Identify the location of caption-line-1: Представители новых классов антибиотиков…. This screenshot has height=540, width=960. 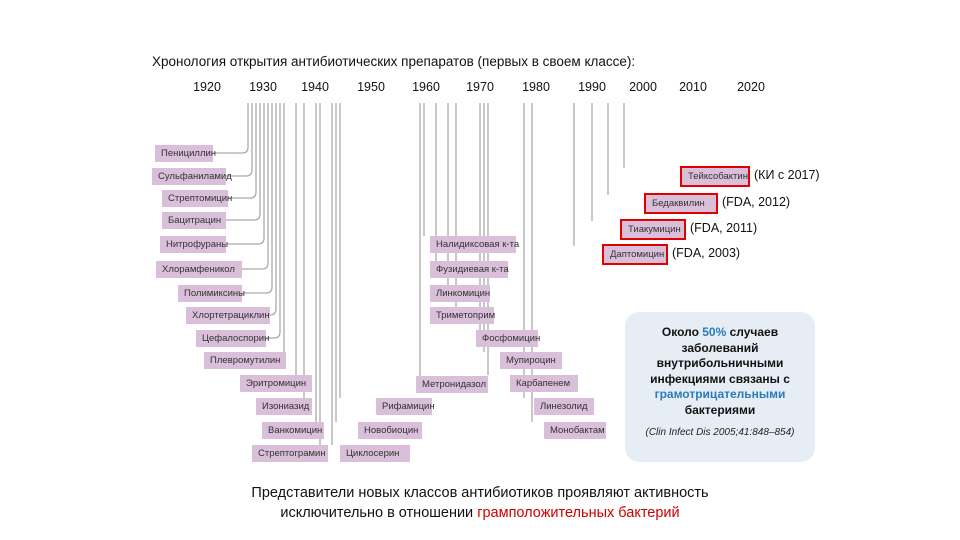
(480, 493).